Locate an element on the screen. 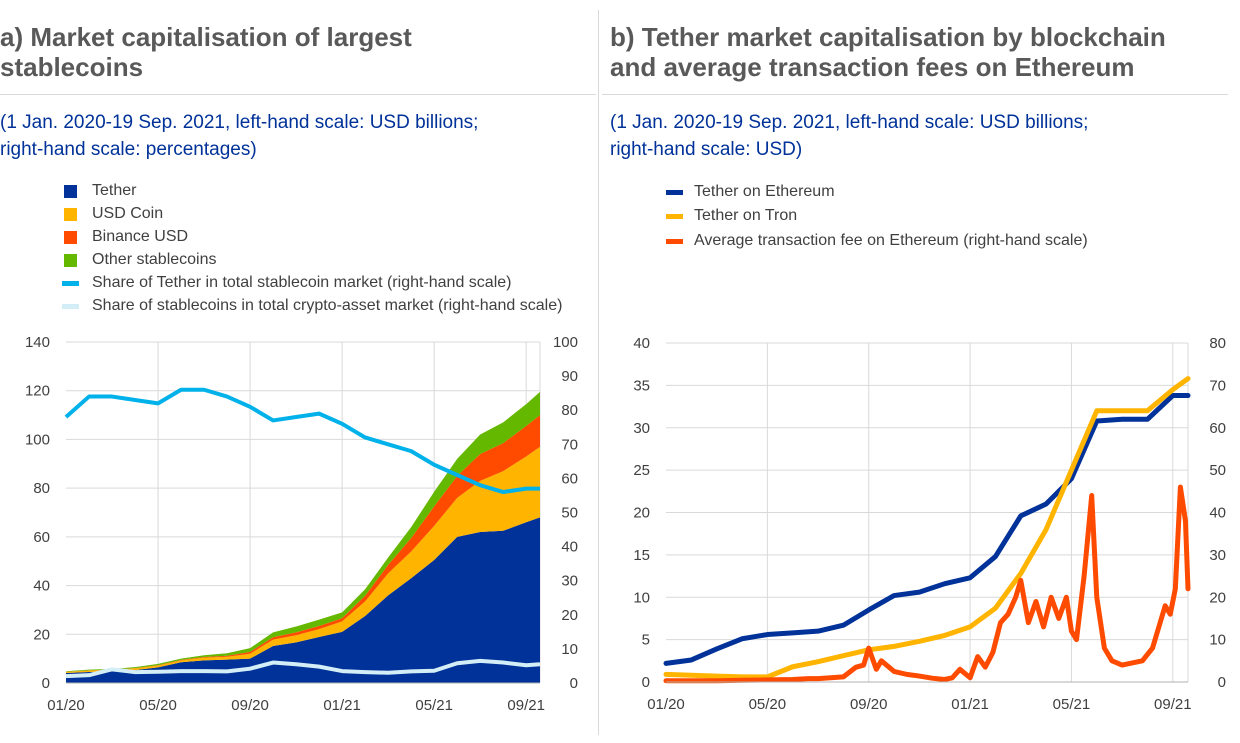 Image resolution: width=1240 pixels, height=743 pixels. legend-swatch-other-stablecoins is located at coordinates (70, 260).